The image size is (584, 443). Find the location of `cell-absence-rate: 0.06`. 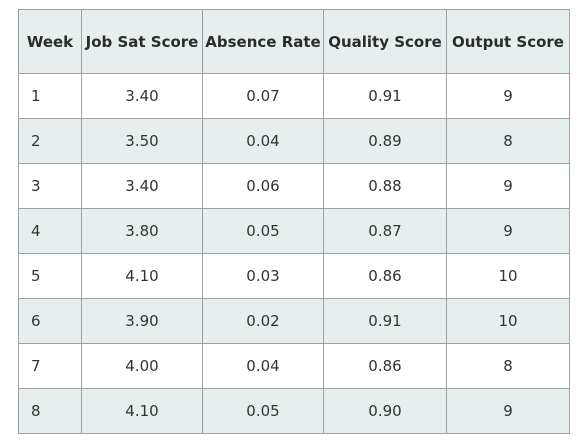

cell-absence-rate: 0.06 is located at coordinates (263, 186).